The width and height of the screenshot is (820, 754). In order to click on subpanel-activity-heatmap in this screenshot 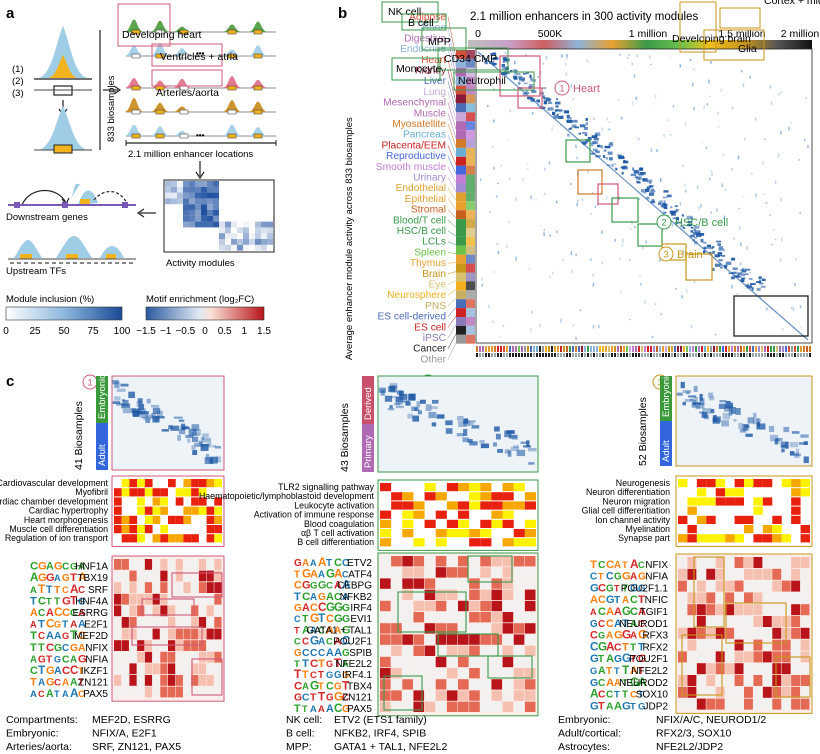, I will do `click(458, 424)`.